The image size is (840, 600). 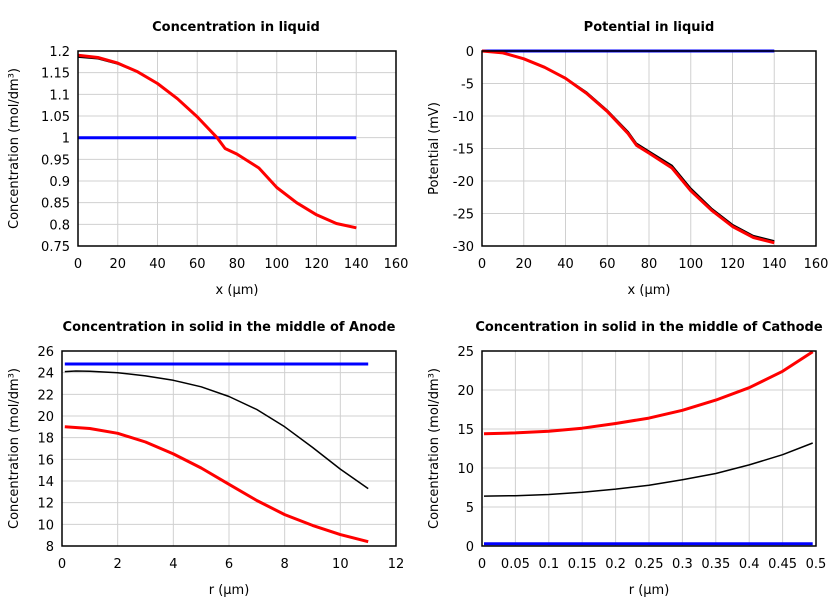 I want to click on x-tick-label: 0.15, so click(x=582, y=564).